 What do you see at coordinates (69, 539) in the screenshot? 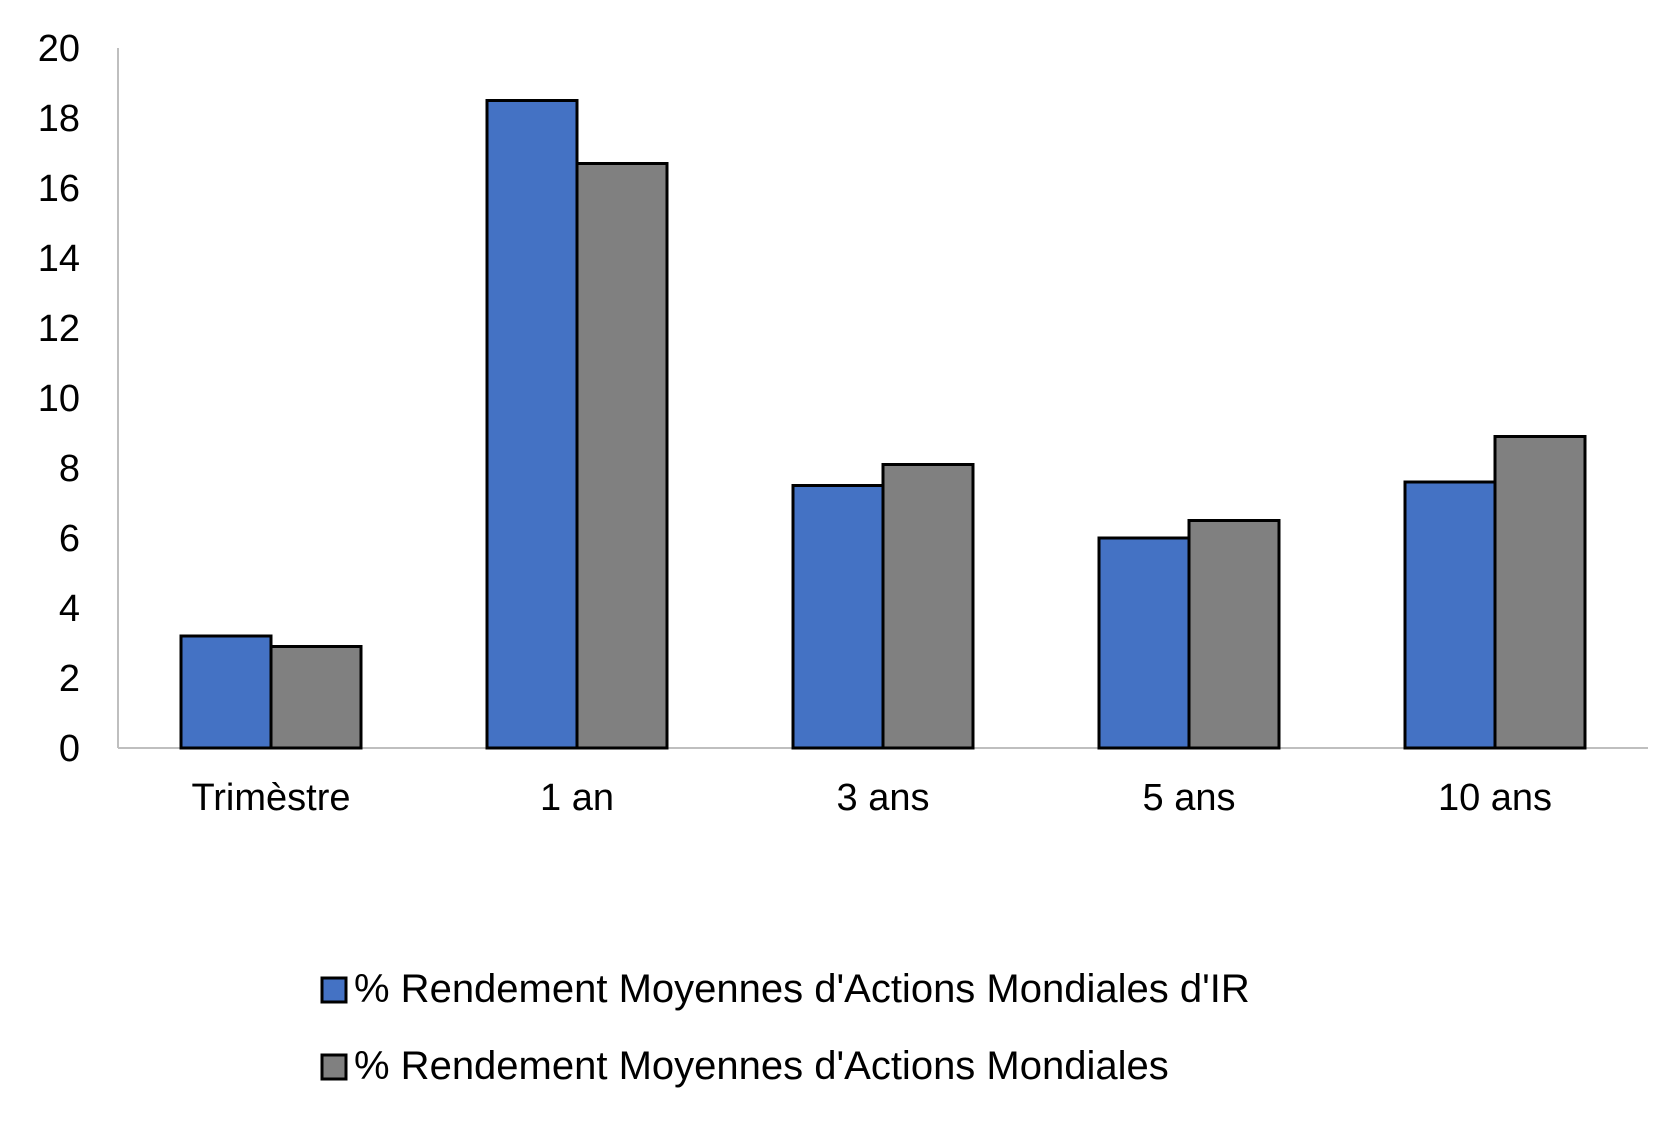
I see `y-tick-label: 6` at bounding box center [69, 539].